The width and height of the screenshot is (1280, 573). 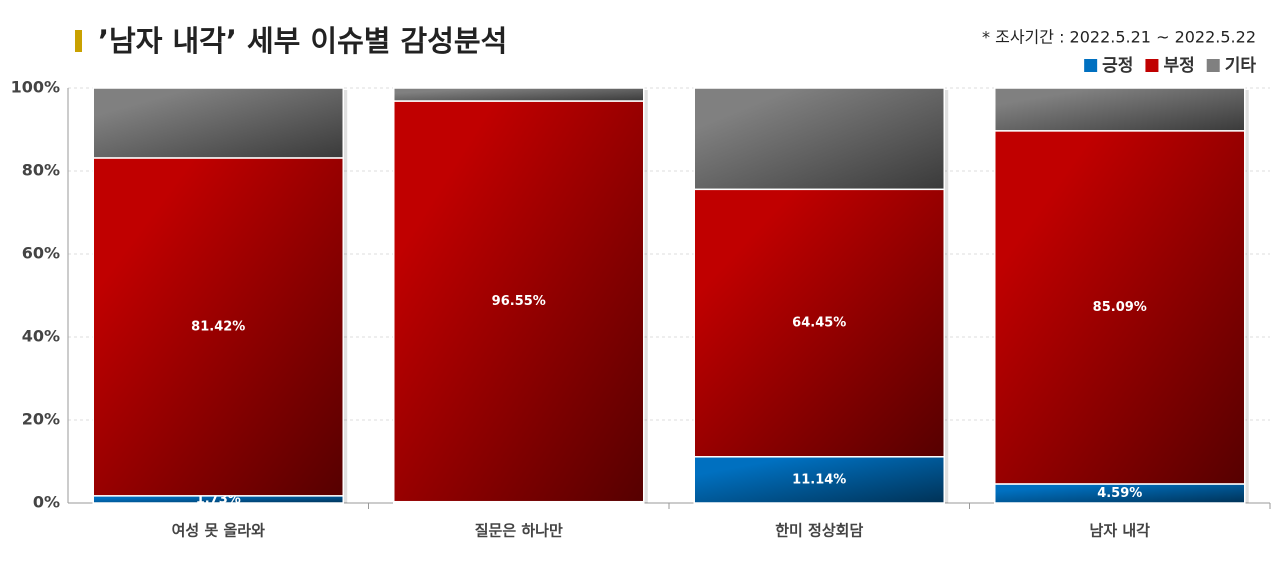 I want to click on title-marker, so click(x=78, y=41).